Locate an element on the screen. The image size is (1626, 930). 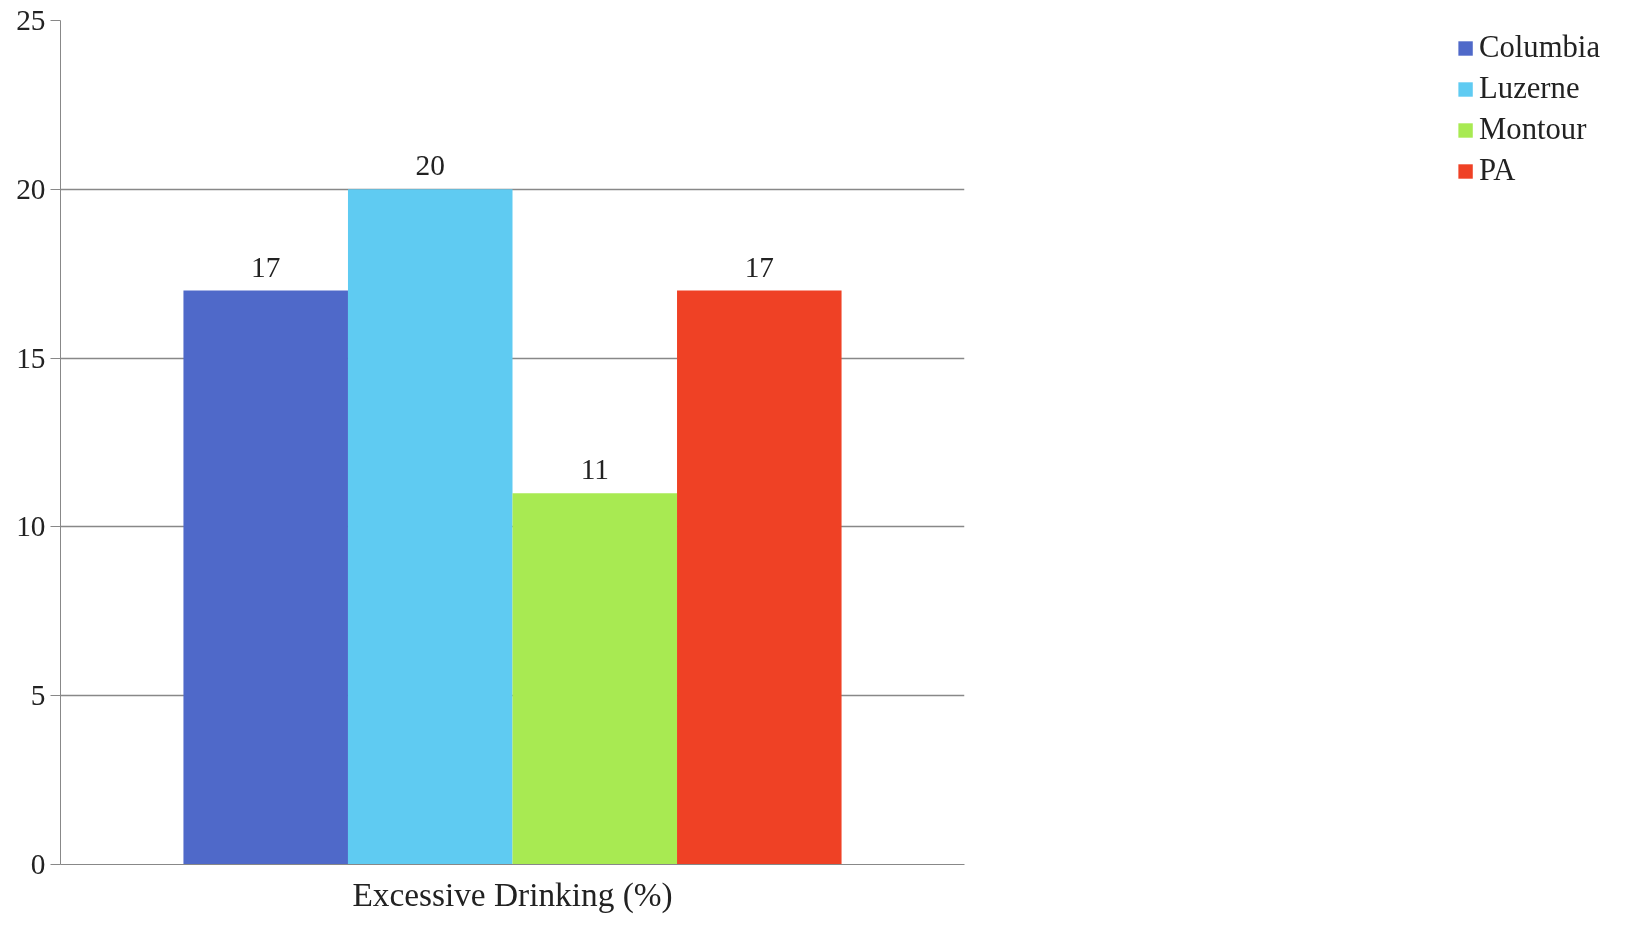
legend-label: Columbia is located at coordinates (1539, 47).